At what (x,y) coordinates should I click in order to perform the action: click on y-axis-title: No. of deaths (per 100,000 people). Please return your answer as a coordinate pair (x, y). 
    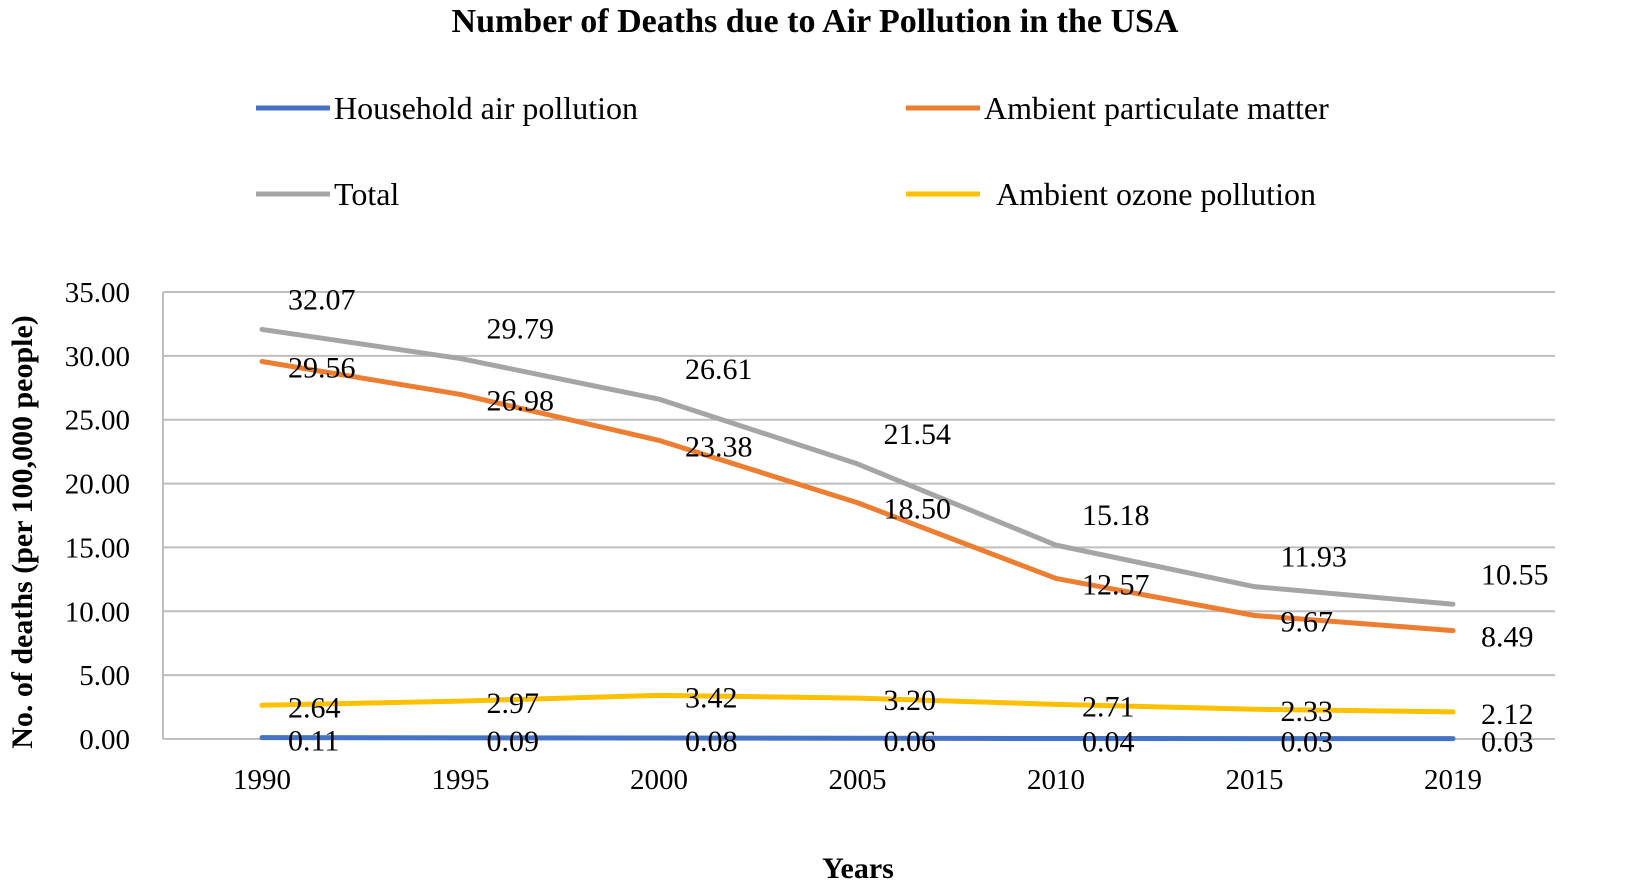
    Looking at the image, I should click on (22, 532).